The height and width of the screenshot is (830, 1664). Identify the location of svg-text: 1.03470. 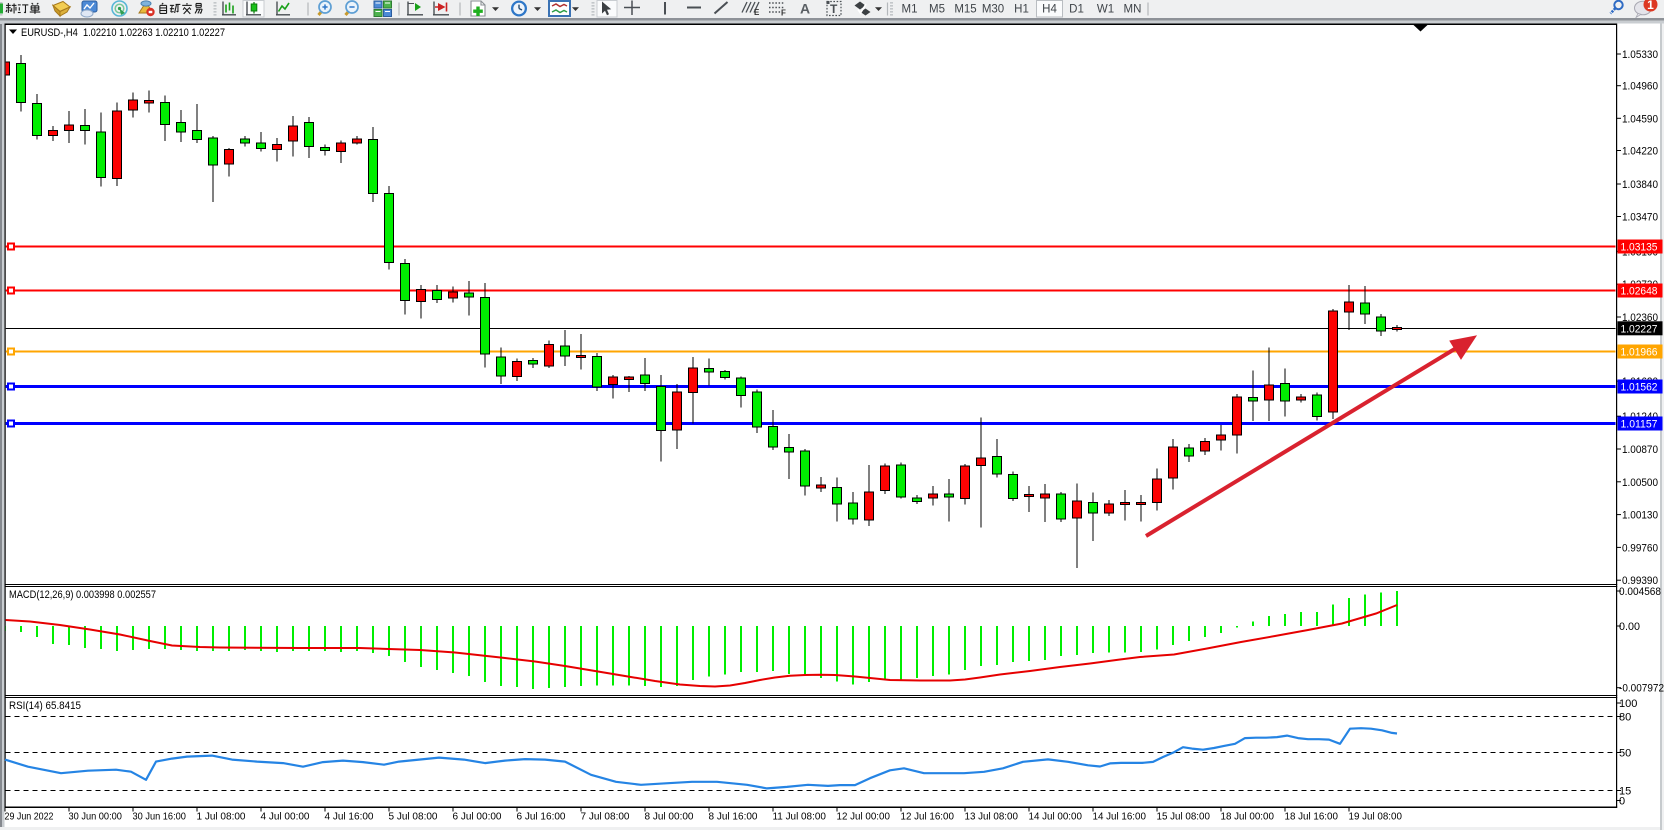
(1640, 218).